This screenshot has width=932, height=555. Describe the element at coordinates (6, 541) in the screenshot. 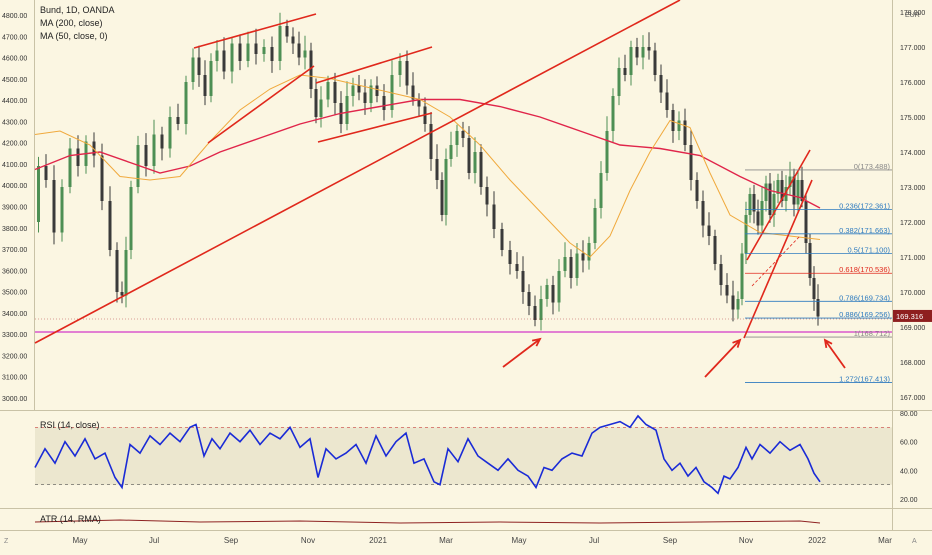

I see `zoom-glyph: Z` at that location.